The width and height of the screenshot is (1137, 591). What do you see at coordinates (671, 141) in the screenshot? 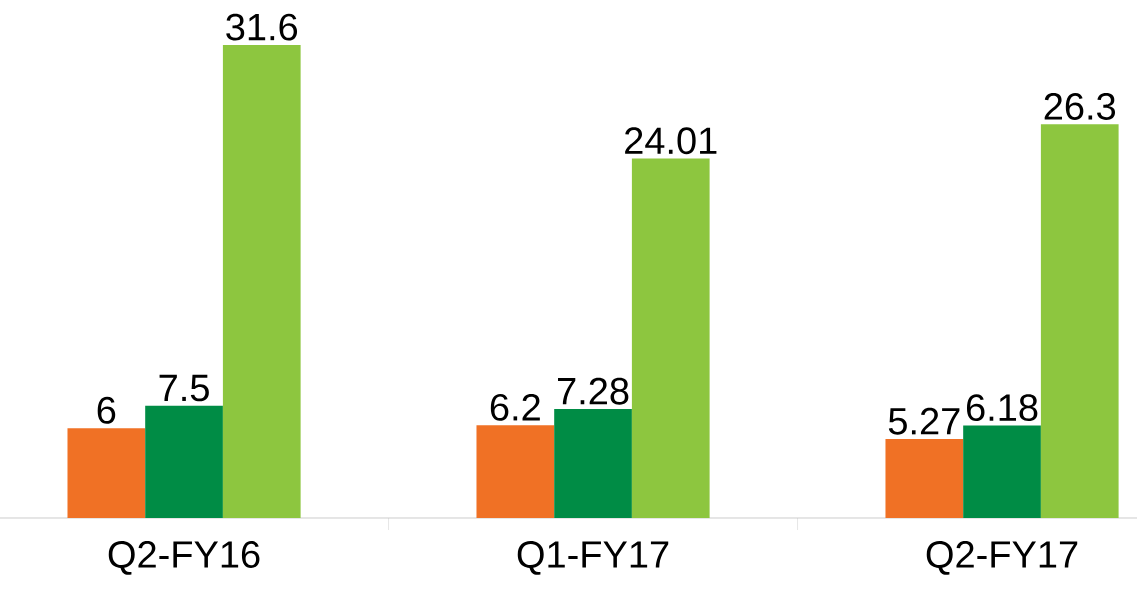
I see `data-label: 24.01` at bounding box center [671, 141].